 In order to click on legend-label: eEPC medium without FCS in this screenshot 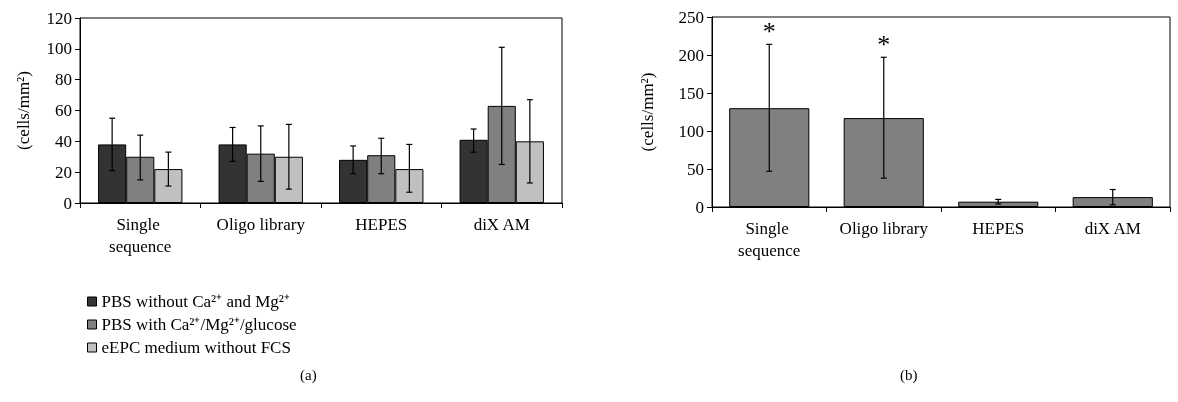, I will do `click(196, 347)`.